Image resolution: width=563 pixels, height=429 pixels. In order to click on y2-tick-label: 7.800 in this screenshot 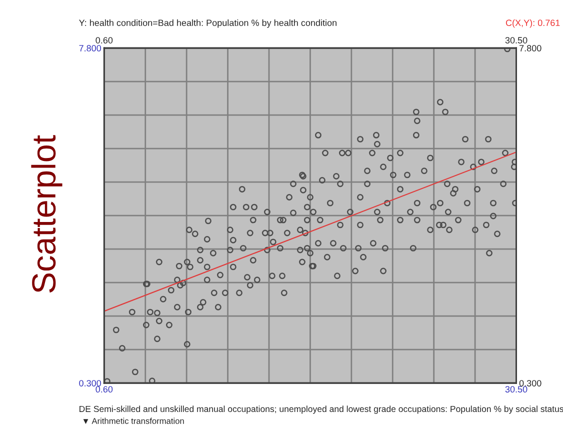, I will do `click(531, 48)`.